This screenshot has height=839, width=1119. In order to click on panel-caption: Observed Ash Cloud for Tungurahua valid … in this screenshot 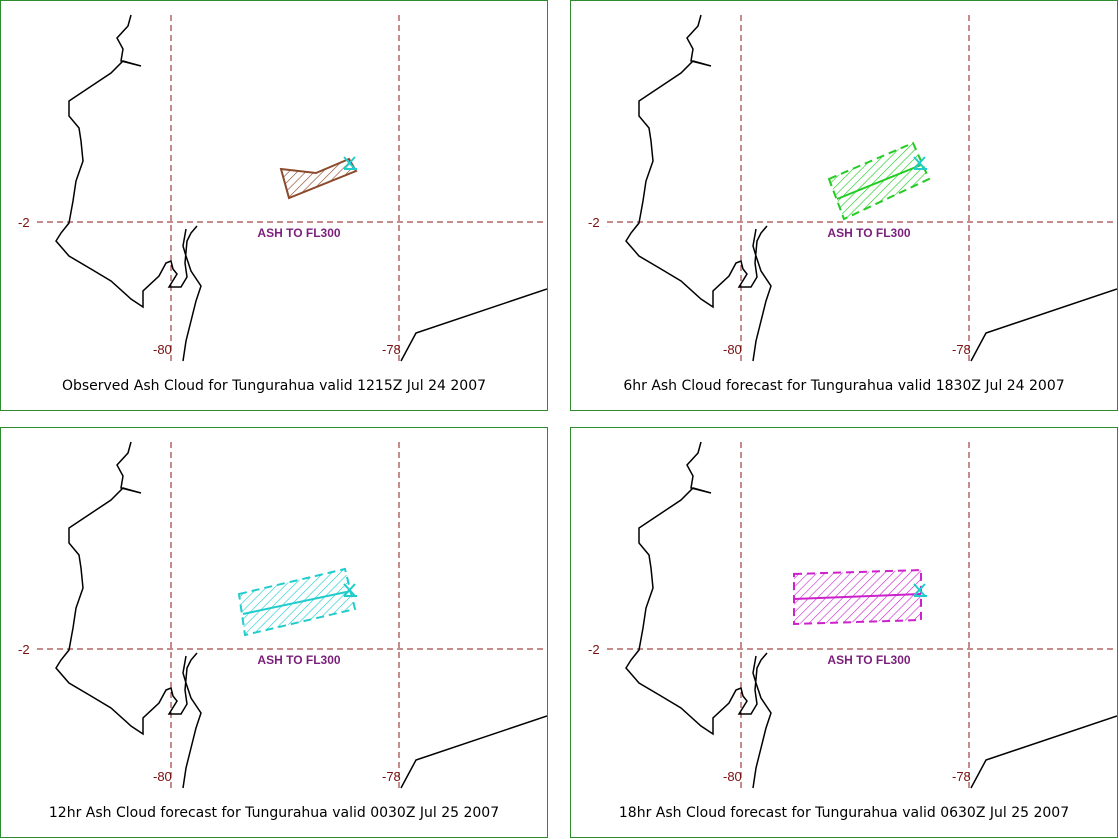, I will do `click(274, 386)`.